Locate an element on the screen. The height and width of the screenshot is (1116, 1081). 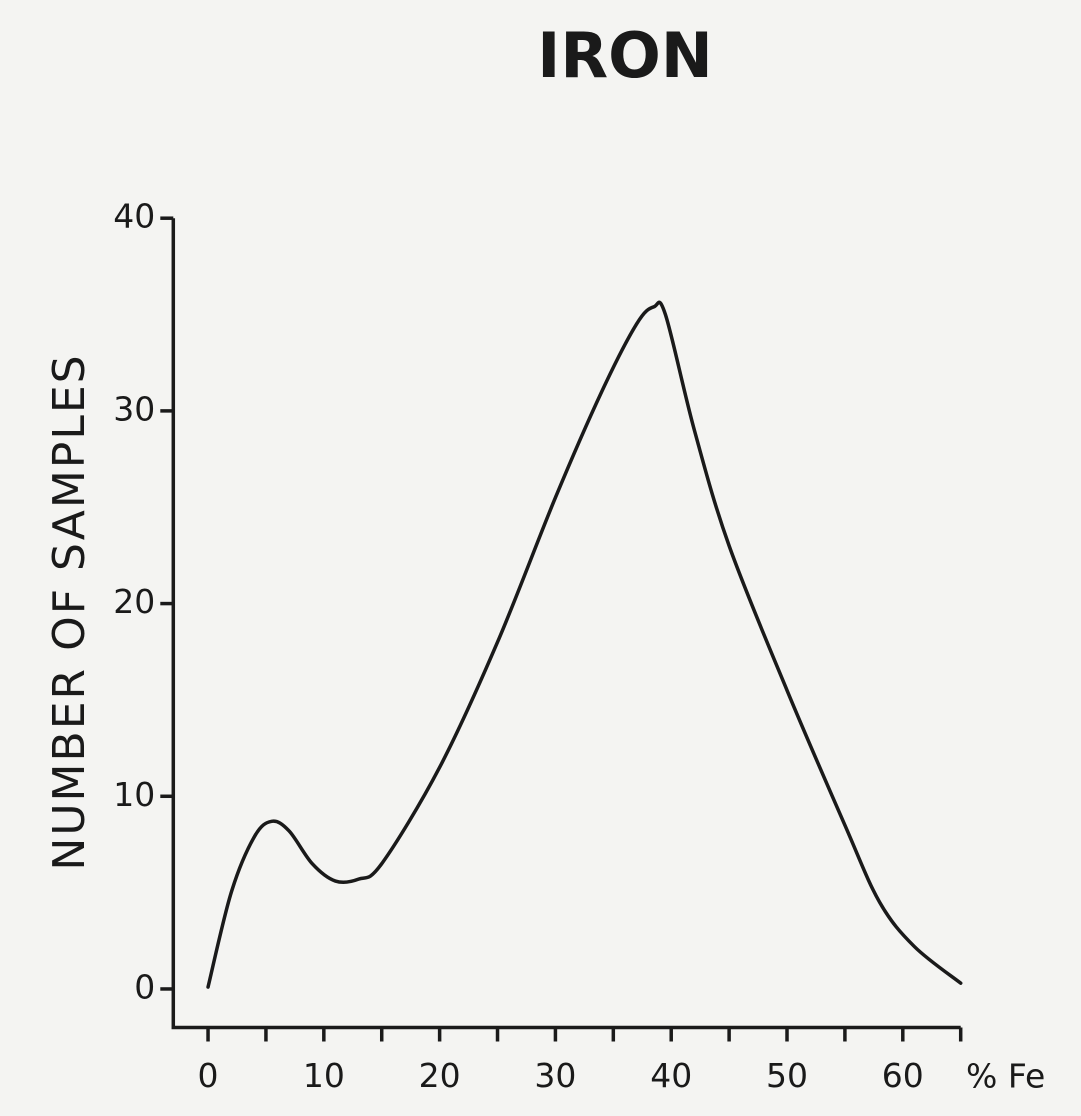
x-tick-label: 30 is located at coordinates (555, 1075).